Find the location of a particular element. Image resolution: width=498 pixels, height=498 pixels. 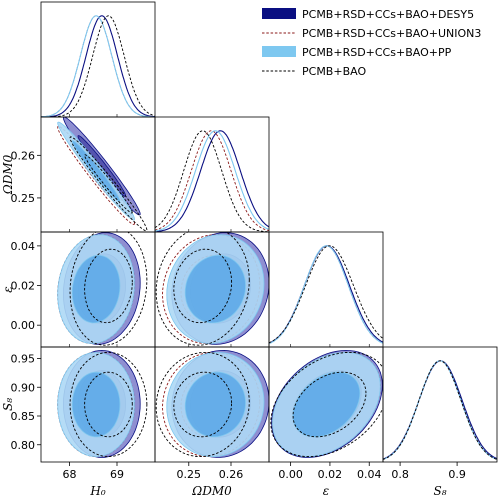

x-tick-label: 0.26 is located at coordinates (231, 474).